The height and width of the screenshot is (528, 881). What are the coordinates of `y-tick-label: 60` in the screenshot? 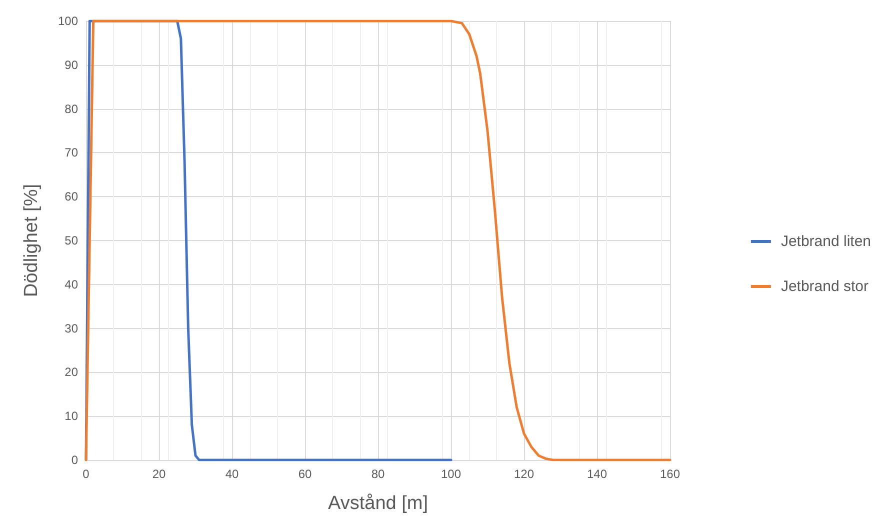 It's located at (71, 197).